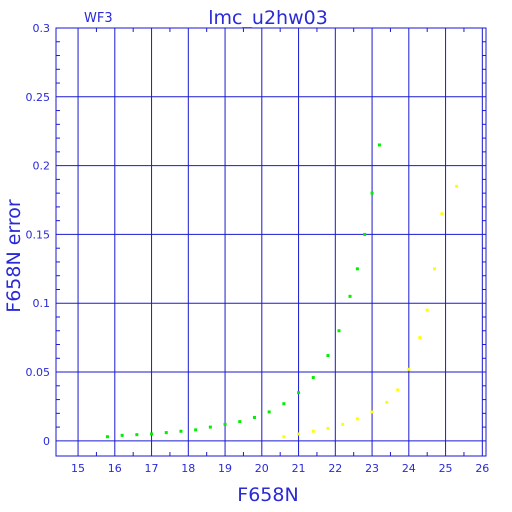 This screenshot has height=512, width=512. I want to click on x-tick-label: 17, so click(152, 468).